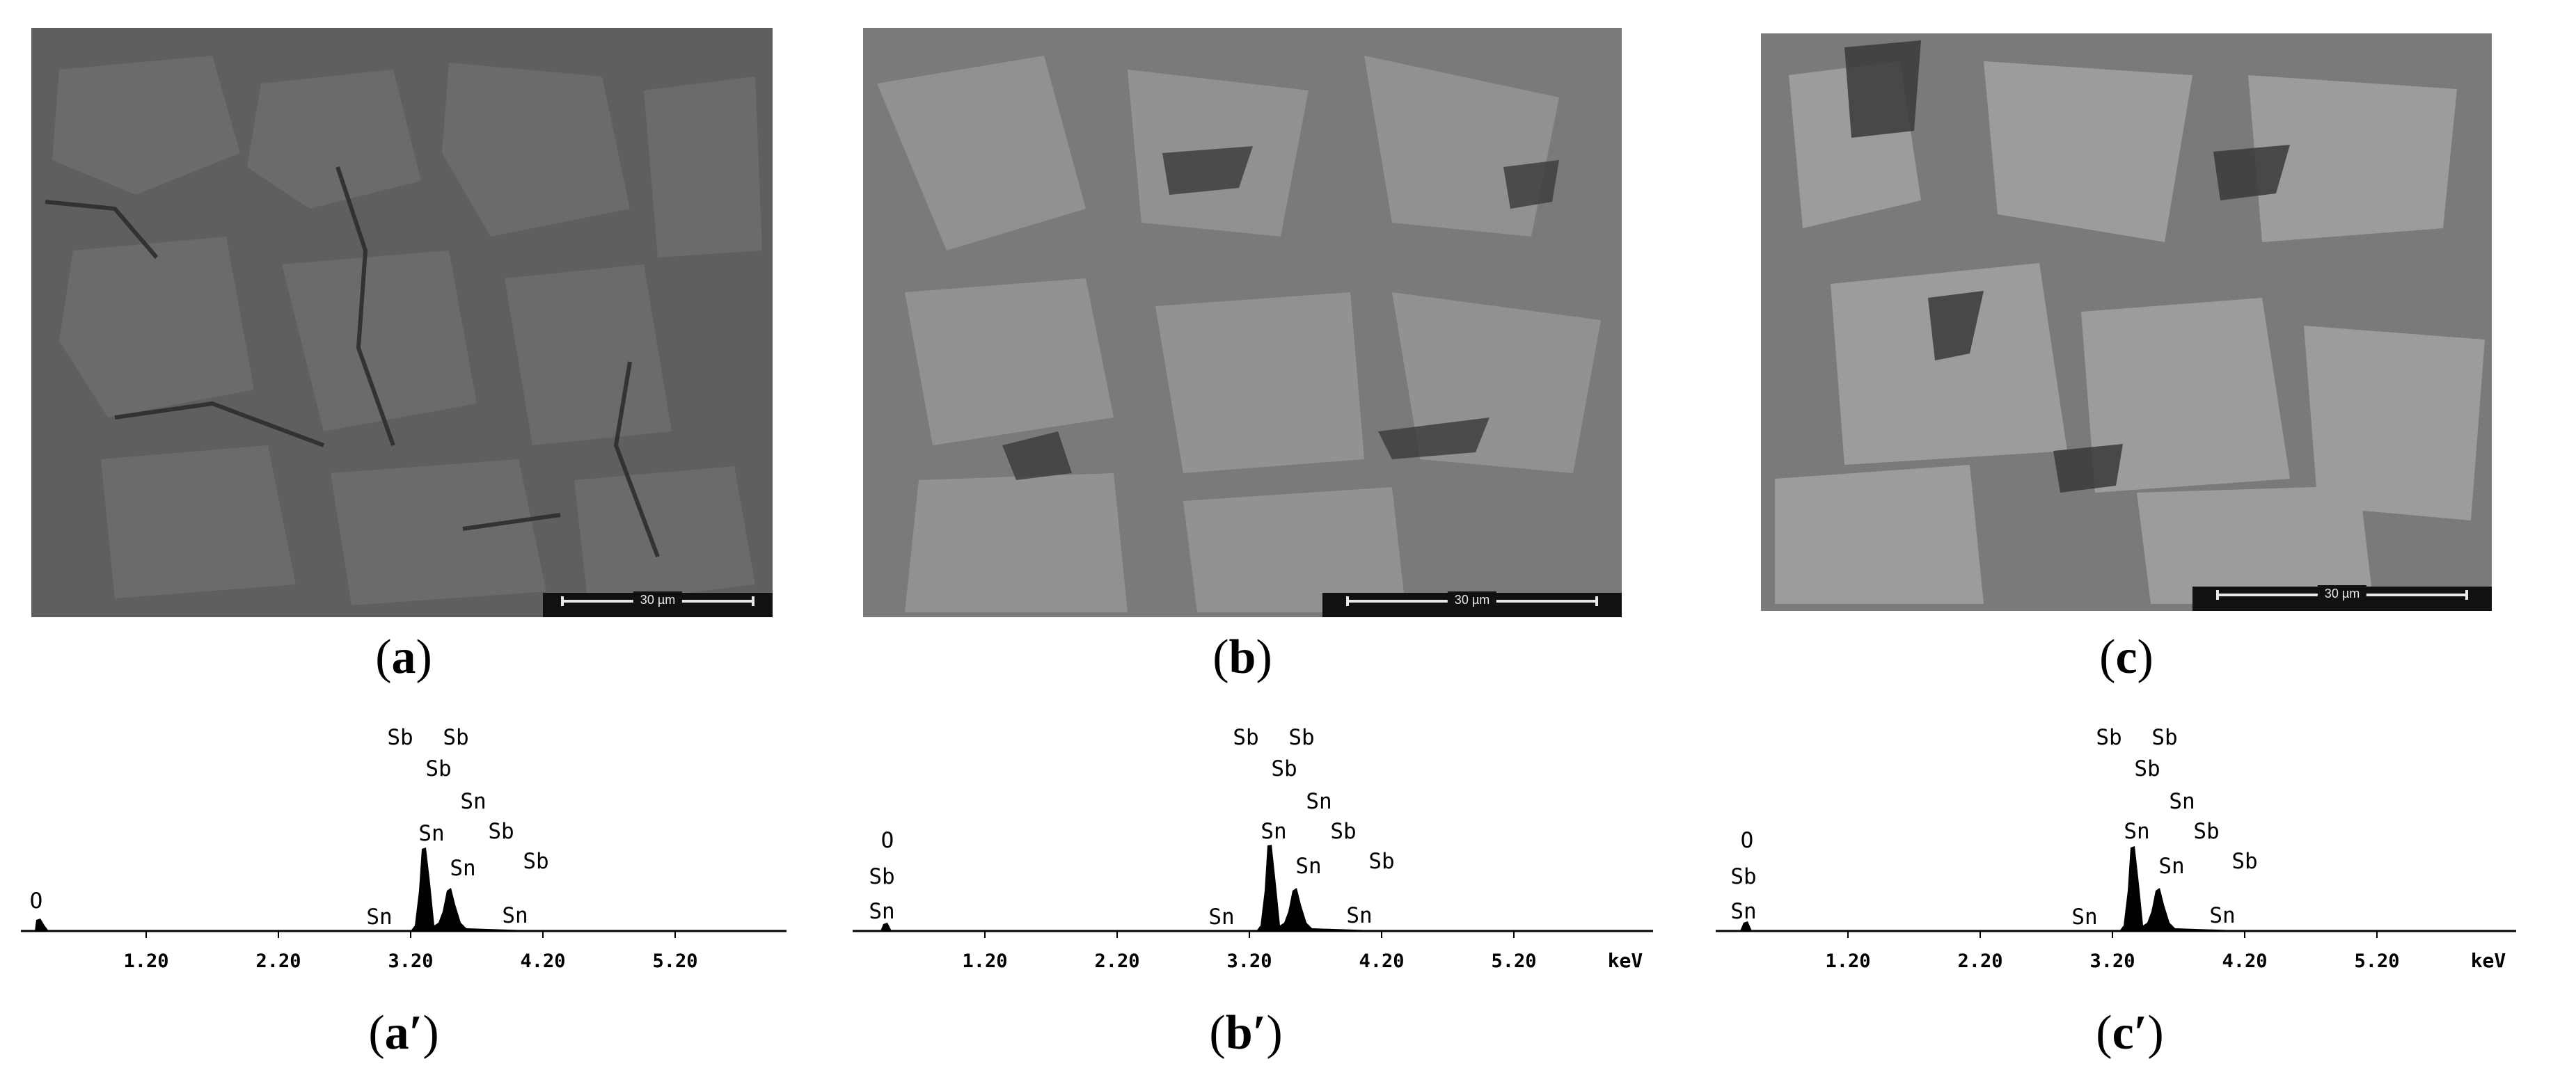 The width and height of the screenshot is (2576, 1082). I want to click on scale-bar-a: 30 µm, so click(658, 604).